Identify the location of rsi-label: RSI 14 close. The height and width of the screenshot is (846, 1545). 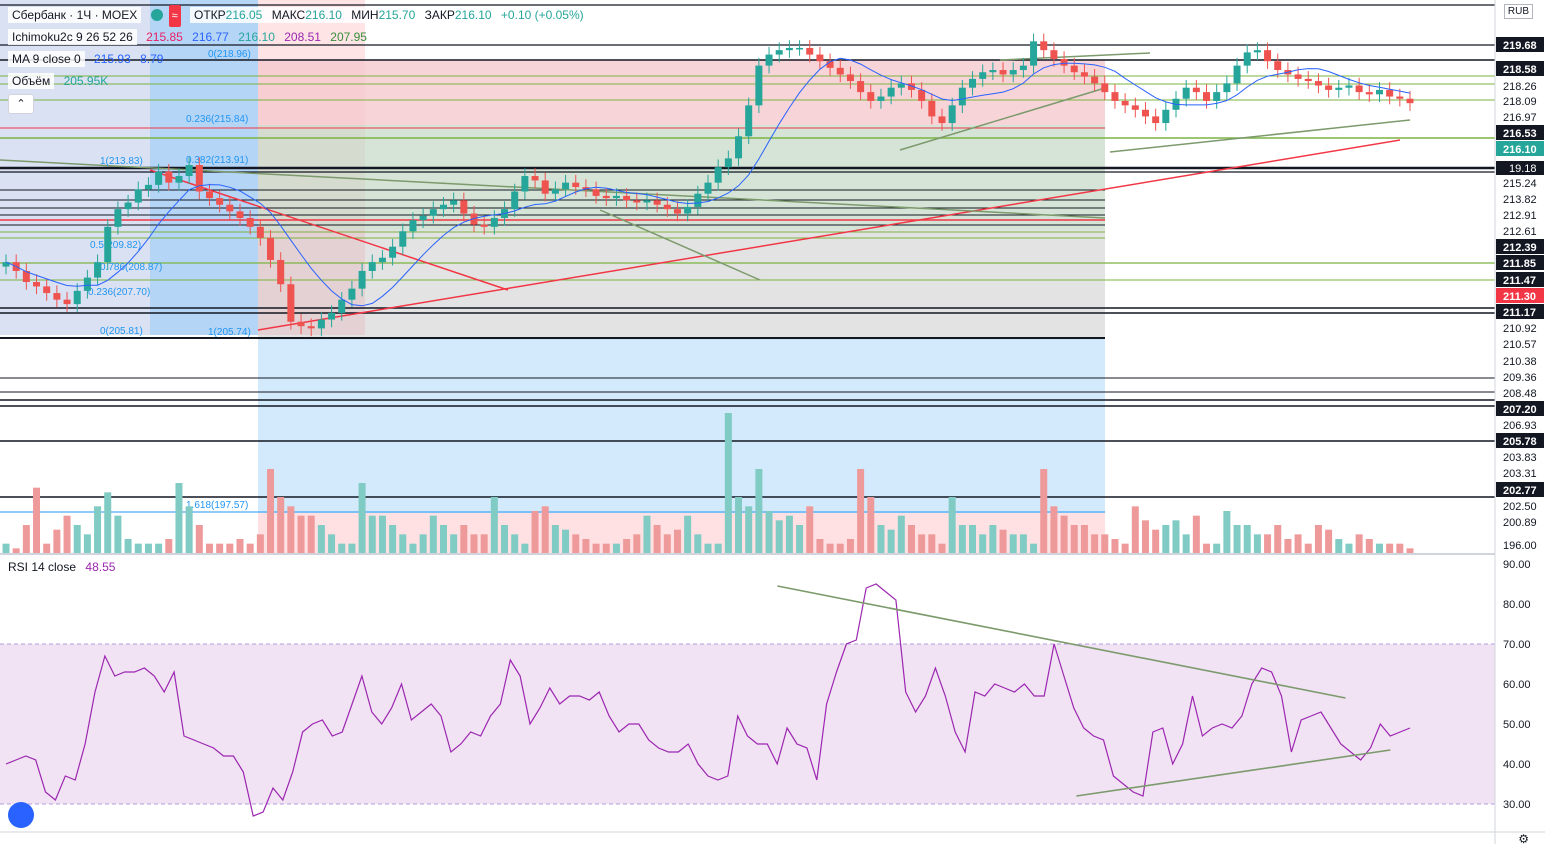
(42, 567).